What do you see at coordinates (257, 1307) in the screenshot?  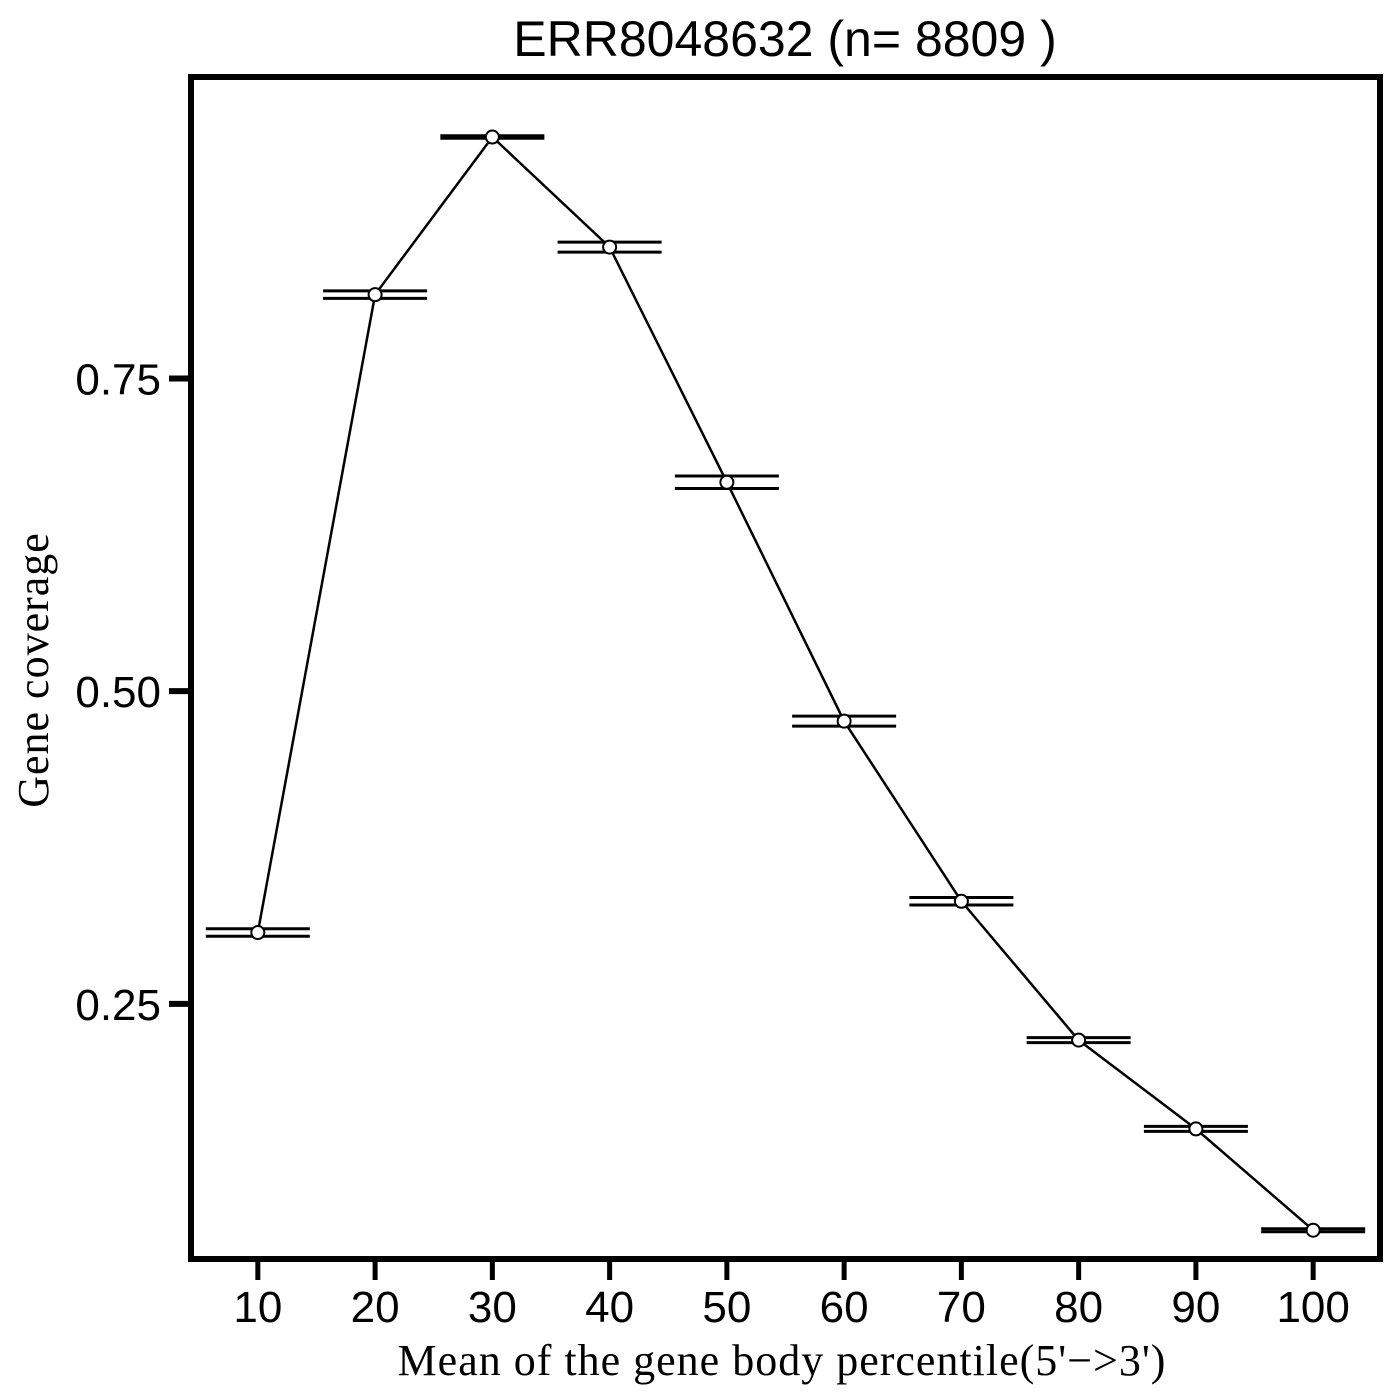 I see `x-tick-label: 10` at bounding box center [257, 1307].